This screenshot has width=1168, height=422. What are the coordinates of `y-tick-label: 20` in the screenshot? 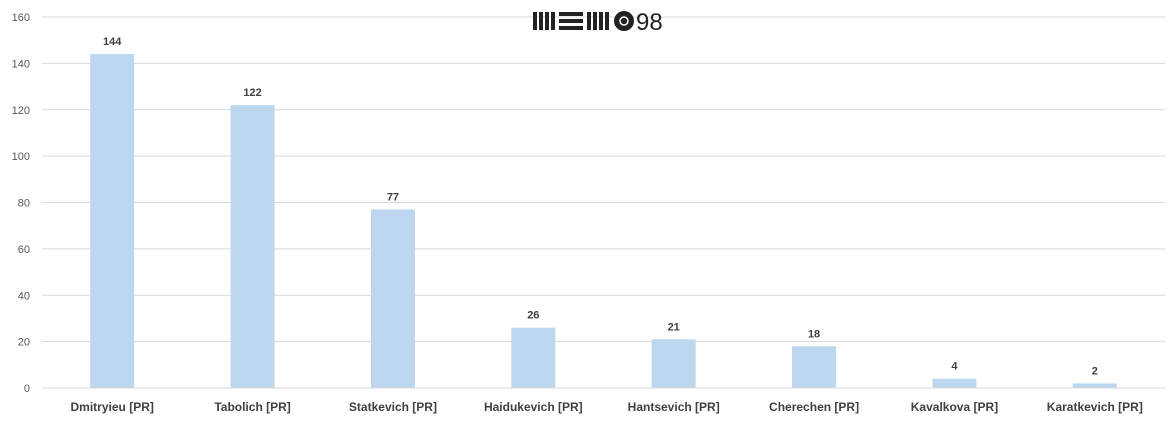 It's located at (24, 343).